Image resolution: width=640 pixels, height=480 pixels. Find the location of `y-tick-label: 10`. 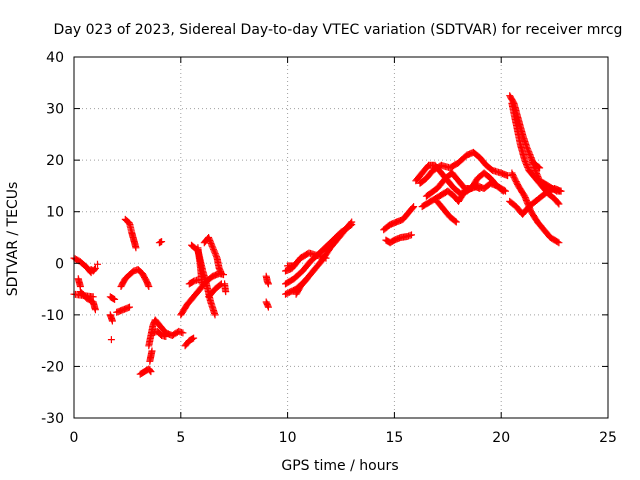

y-tick-label: 10 is located at coordinates (55, 213).